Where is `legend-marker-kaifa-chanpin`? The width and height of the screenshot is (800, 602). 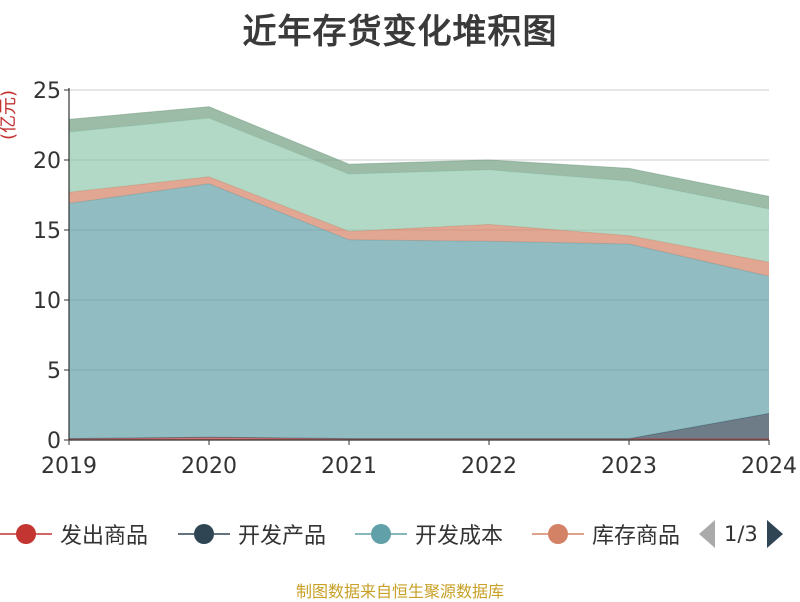
legend-marker-kaifa-chanpin is located at coordinates (204, 534).